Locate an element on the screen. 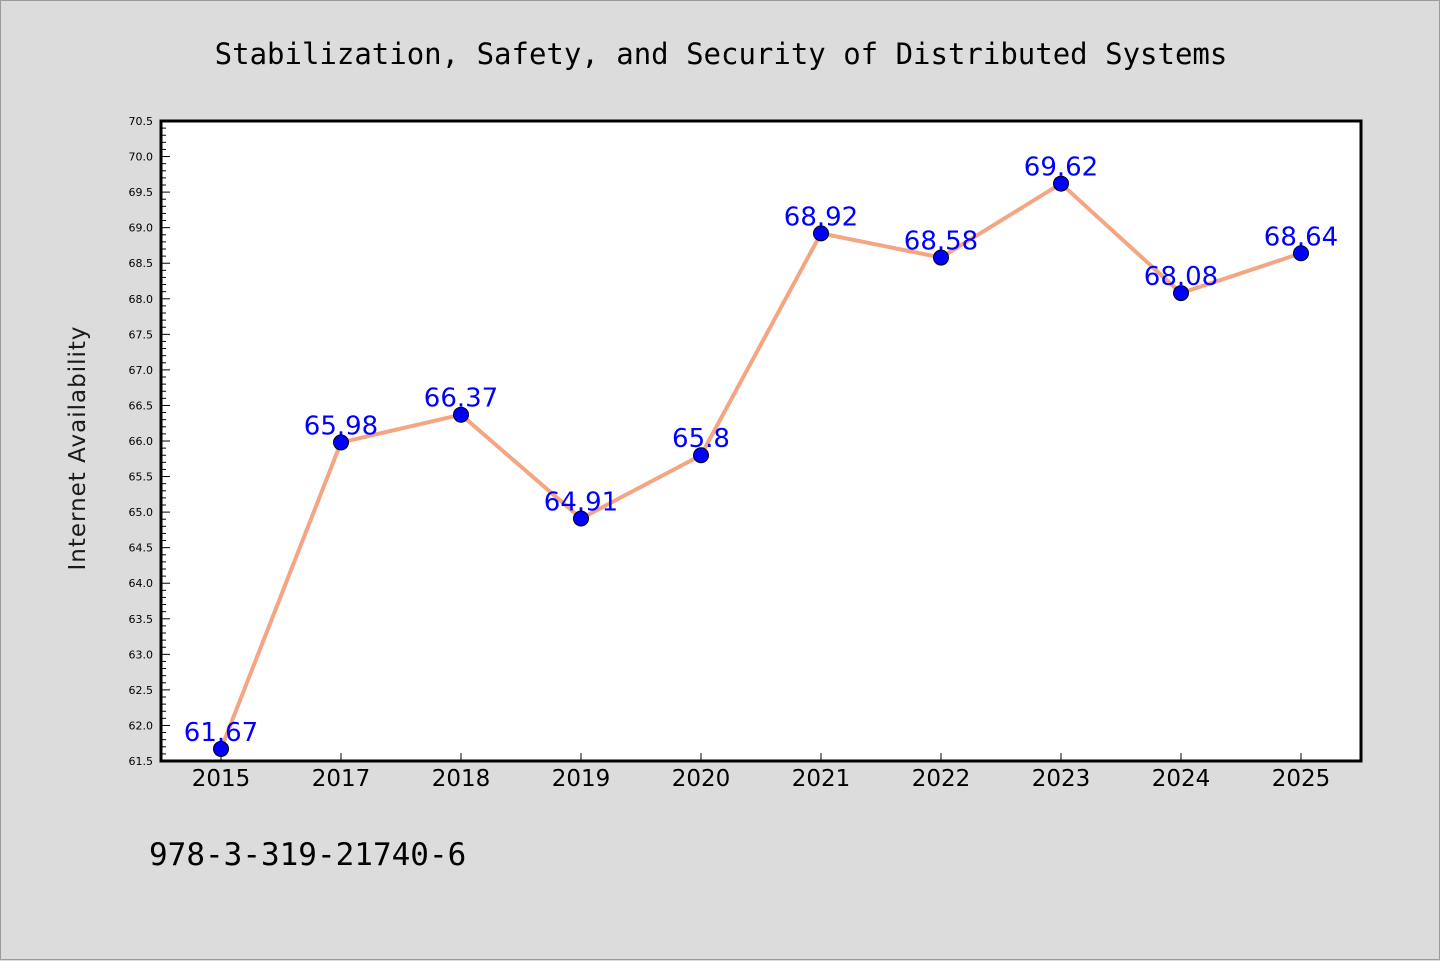 This screenshot has height=961, width=1440. y-tick-label: 63.5 is located at coordinates (141, 619).